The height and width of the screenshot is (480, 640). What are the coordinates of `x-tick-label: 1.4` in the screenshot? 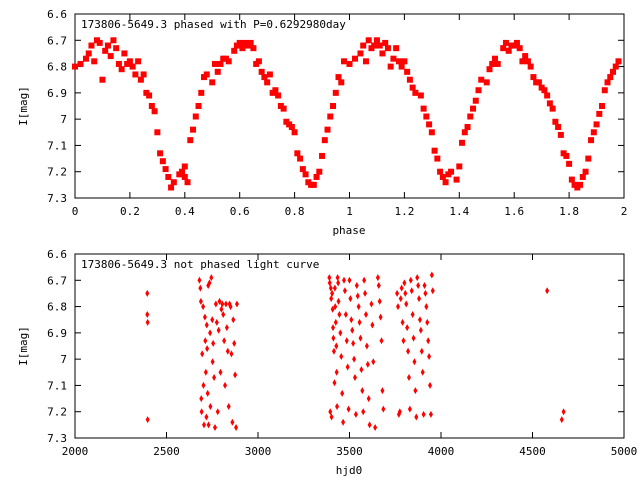 It's located at (459, 211).